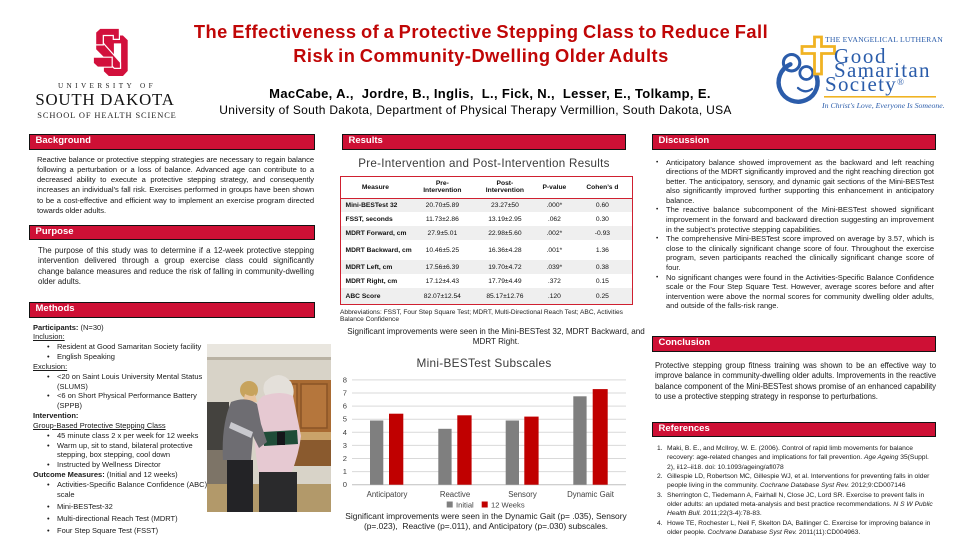  What do you see at coordinates (882, 70) in the screenshot?
I see `svg-text: Samaritan` at bounding box center [882, 70].